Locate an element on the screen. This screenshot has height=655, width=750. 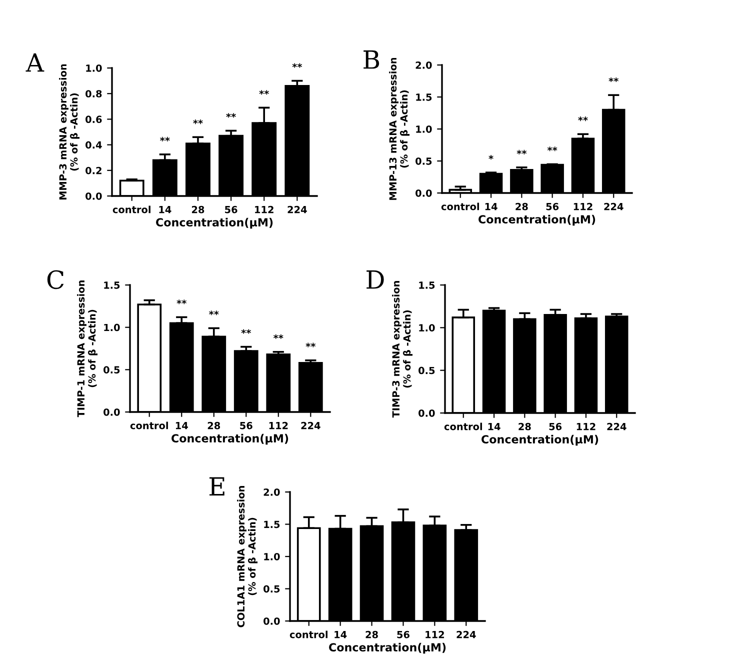
chart-title: C is located at coordinates (55, 280).